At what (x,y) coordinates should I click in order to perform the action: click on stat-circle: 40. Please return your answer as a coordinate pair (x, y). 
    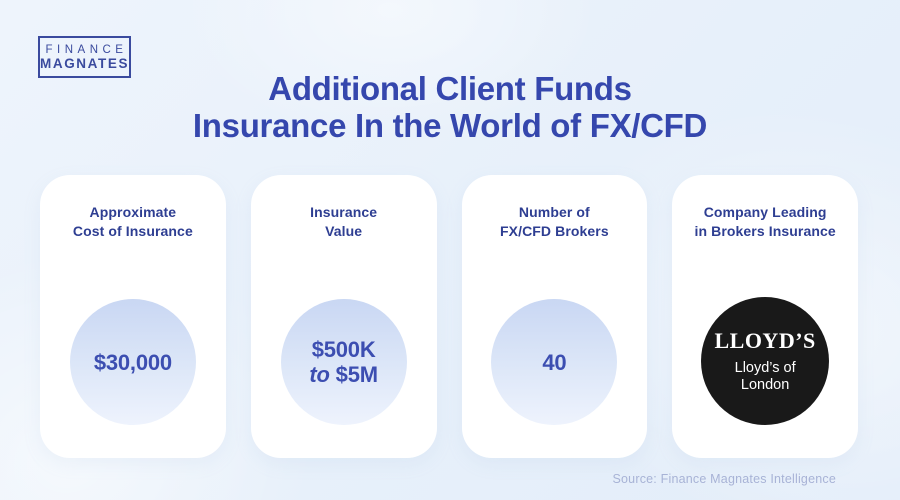
    Looking at the image, I should click on (554, 362).